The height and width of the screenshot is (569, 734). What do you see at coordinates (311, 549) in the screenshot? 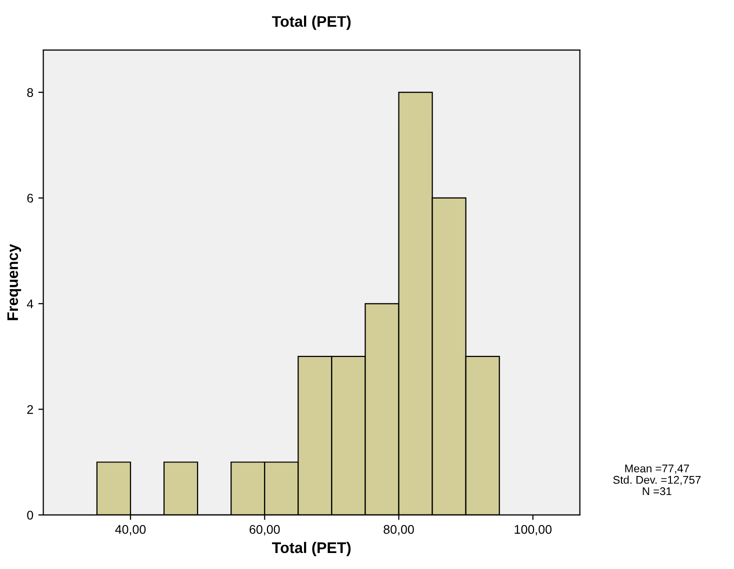
I see `x-axis-title: Total (PET)` at bounding box center [311, 549].